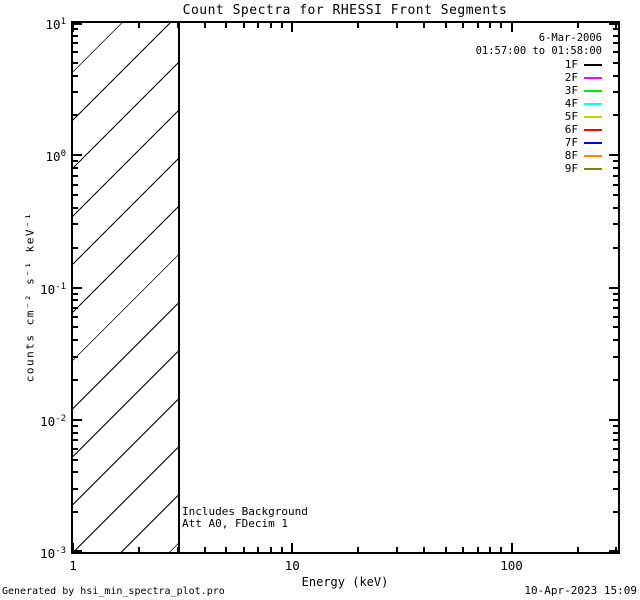  I want to click on legend-entry-label: 7F, so click(571, 142).